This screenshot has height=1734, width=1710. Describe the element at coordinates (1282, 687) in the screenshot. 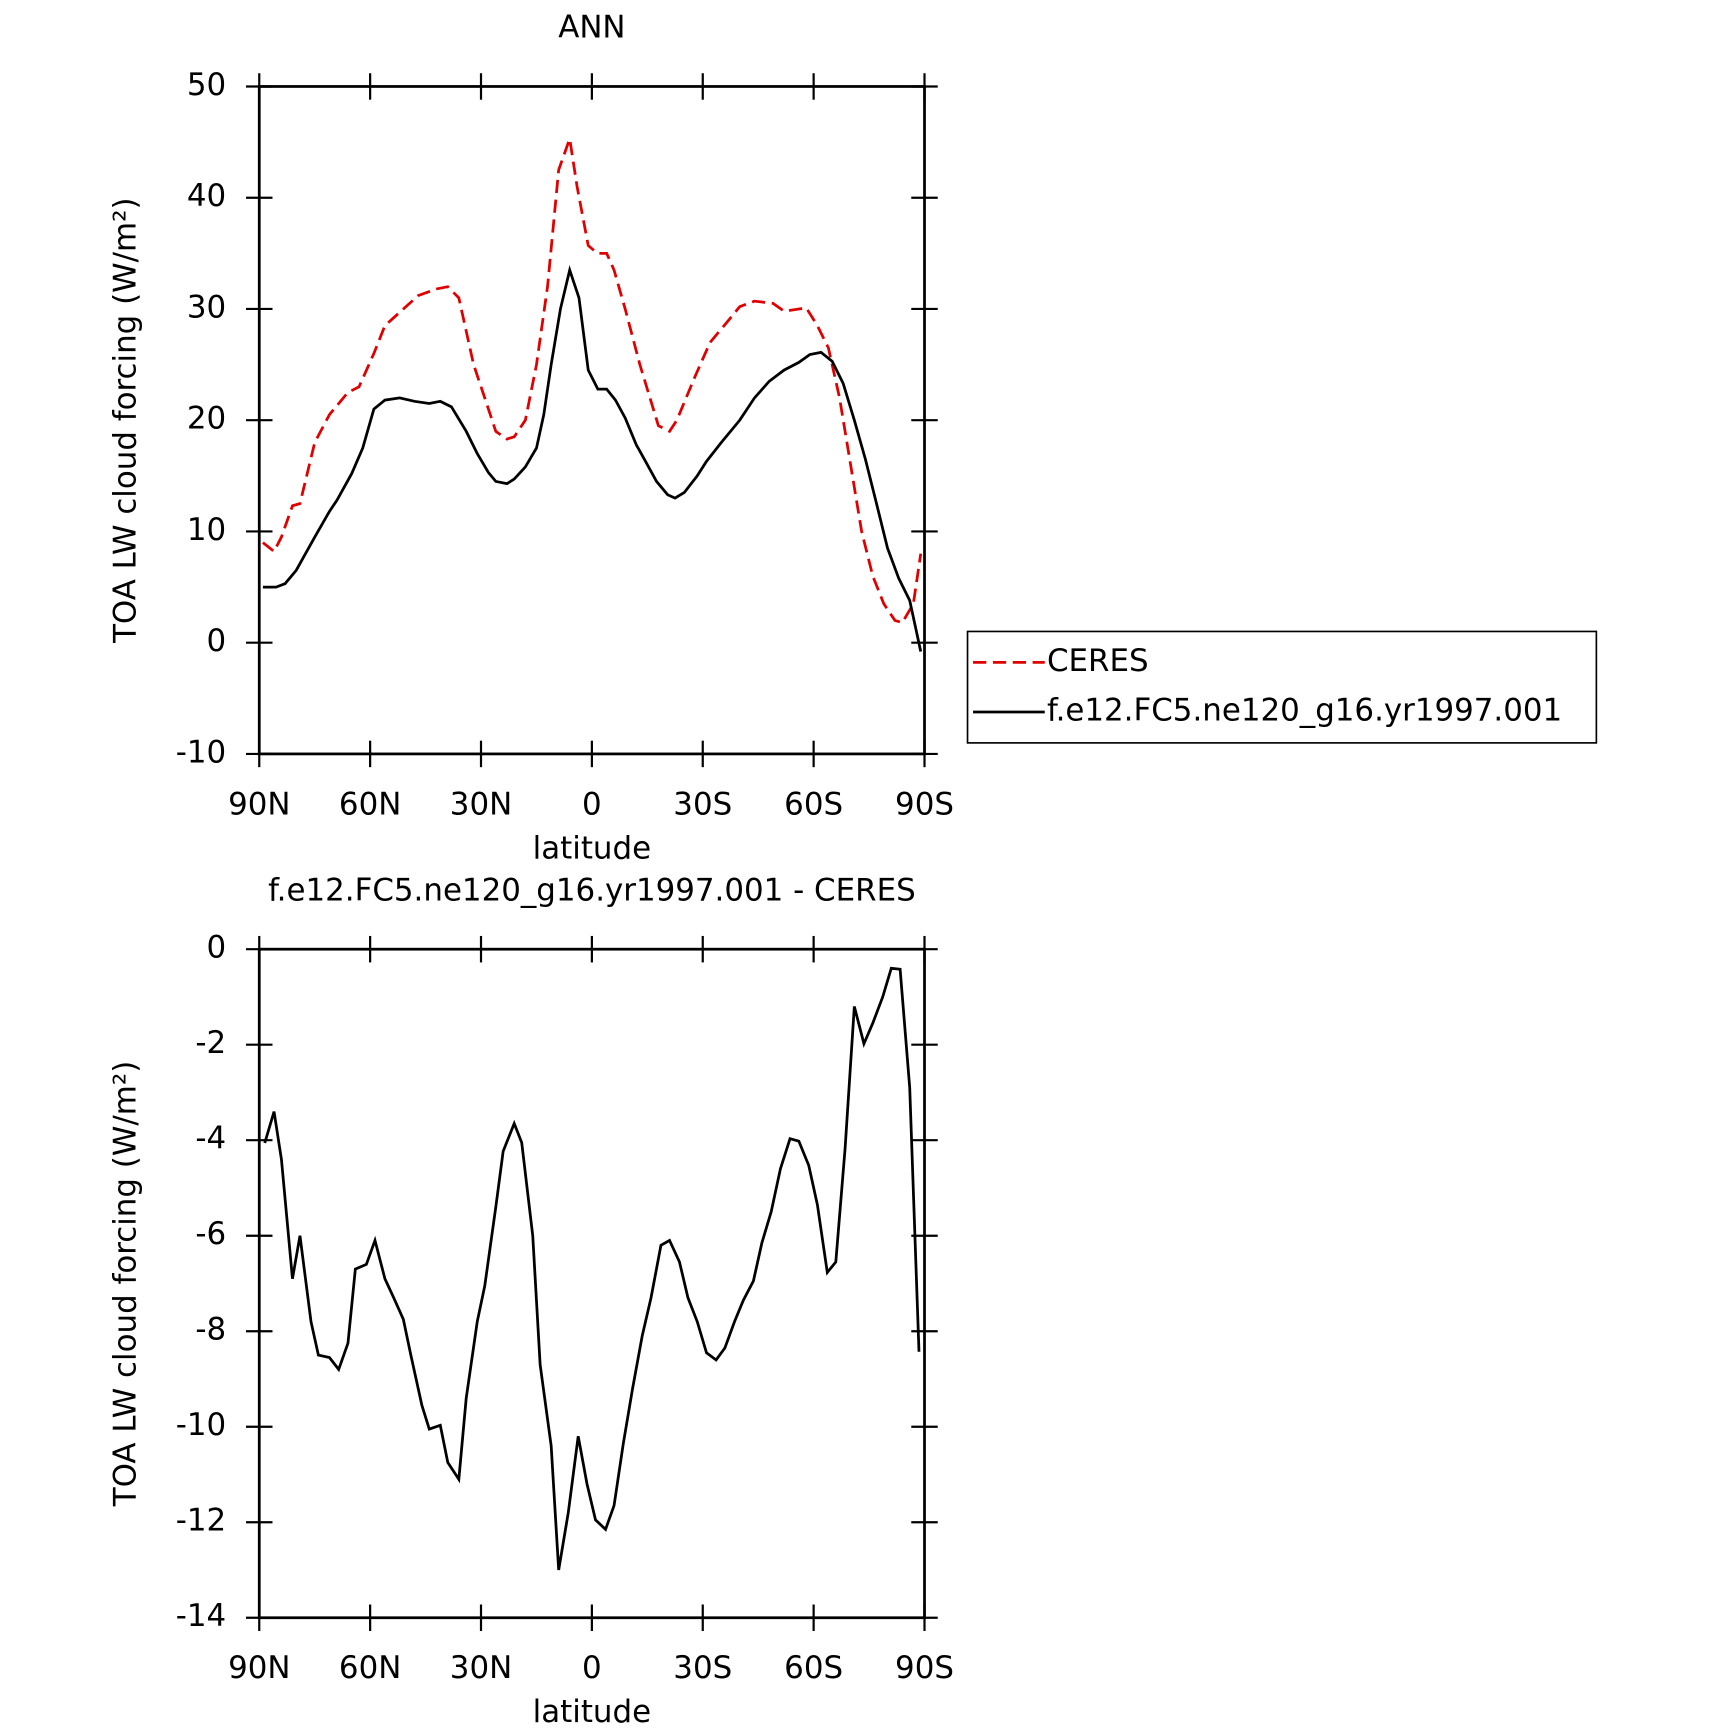

I see `legend-box` at that location.